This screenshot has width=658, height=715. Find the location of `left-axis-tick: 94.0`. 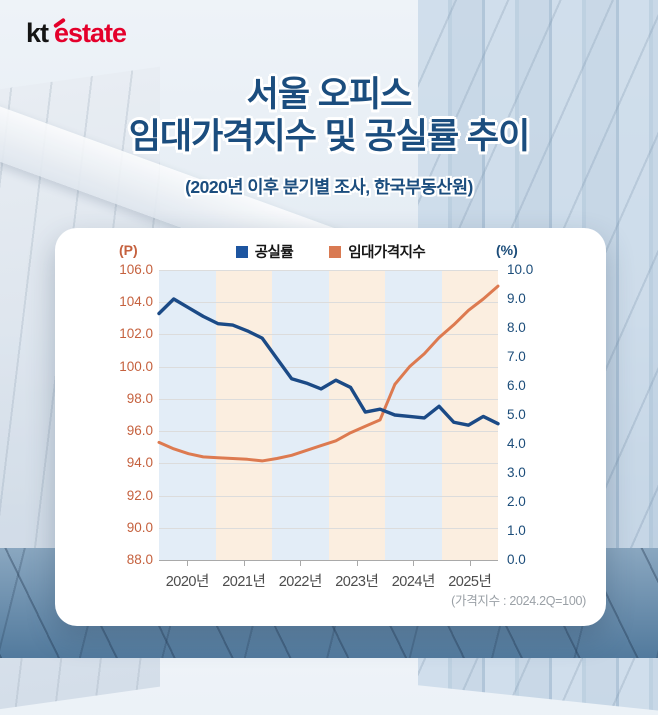

left-axis-tick: 94.0 is located at coordinates (139, 463).